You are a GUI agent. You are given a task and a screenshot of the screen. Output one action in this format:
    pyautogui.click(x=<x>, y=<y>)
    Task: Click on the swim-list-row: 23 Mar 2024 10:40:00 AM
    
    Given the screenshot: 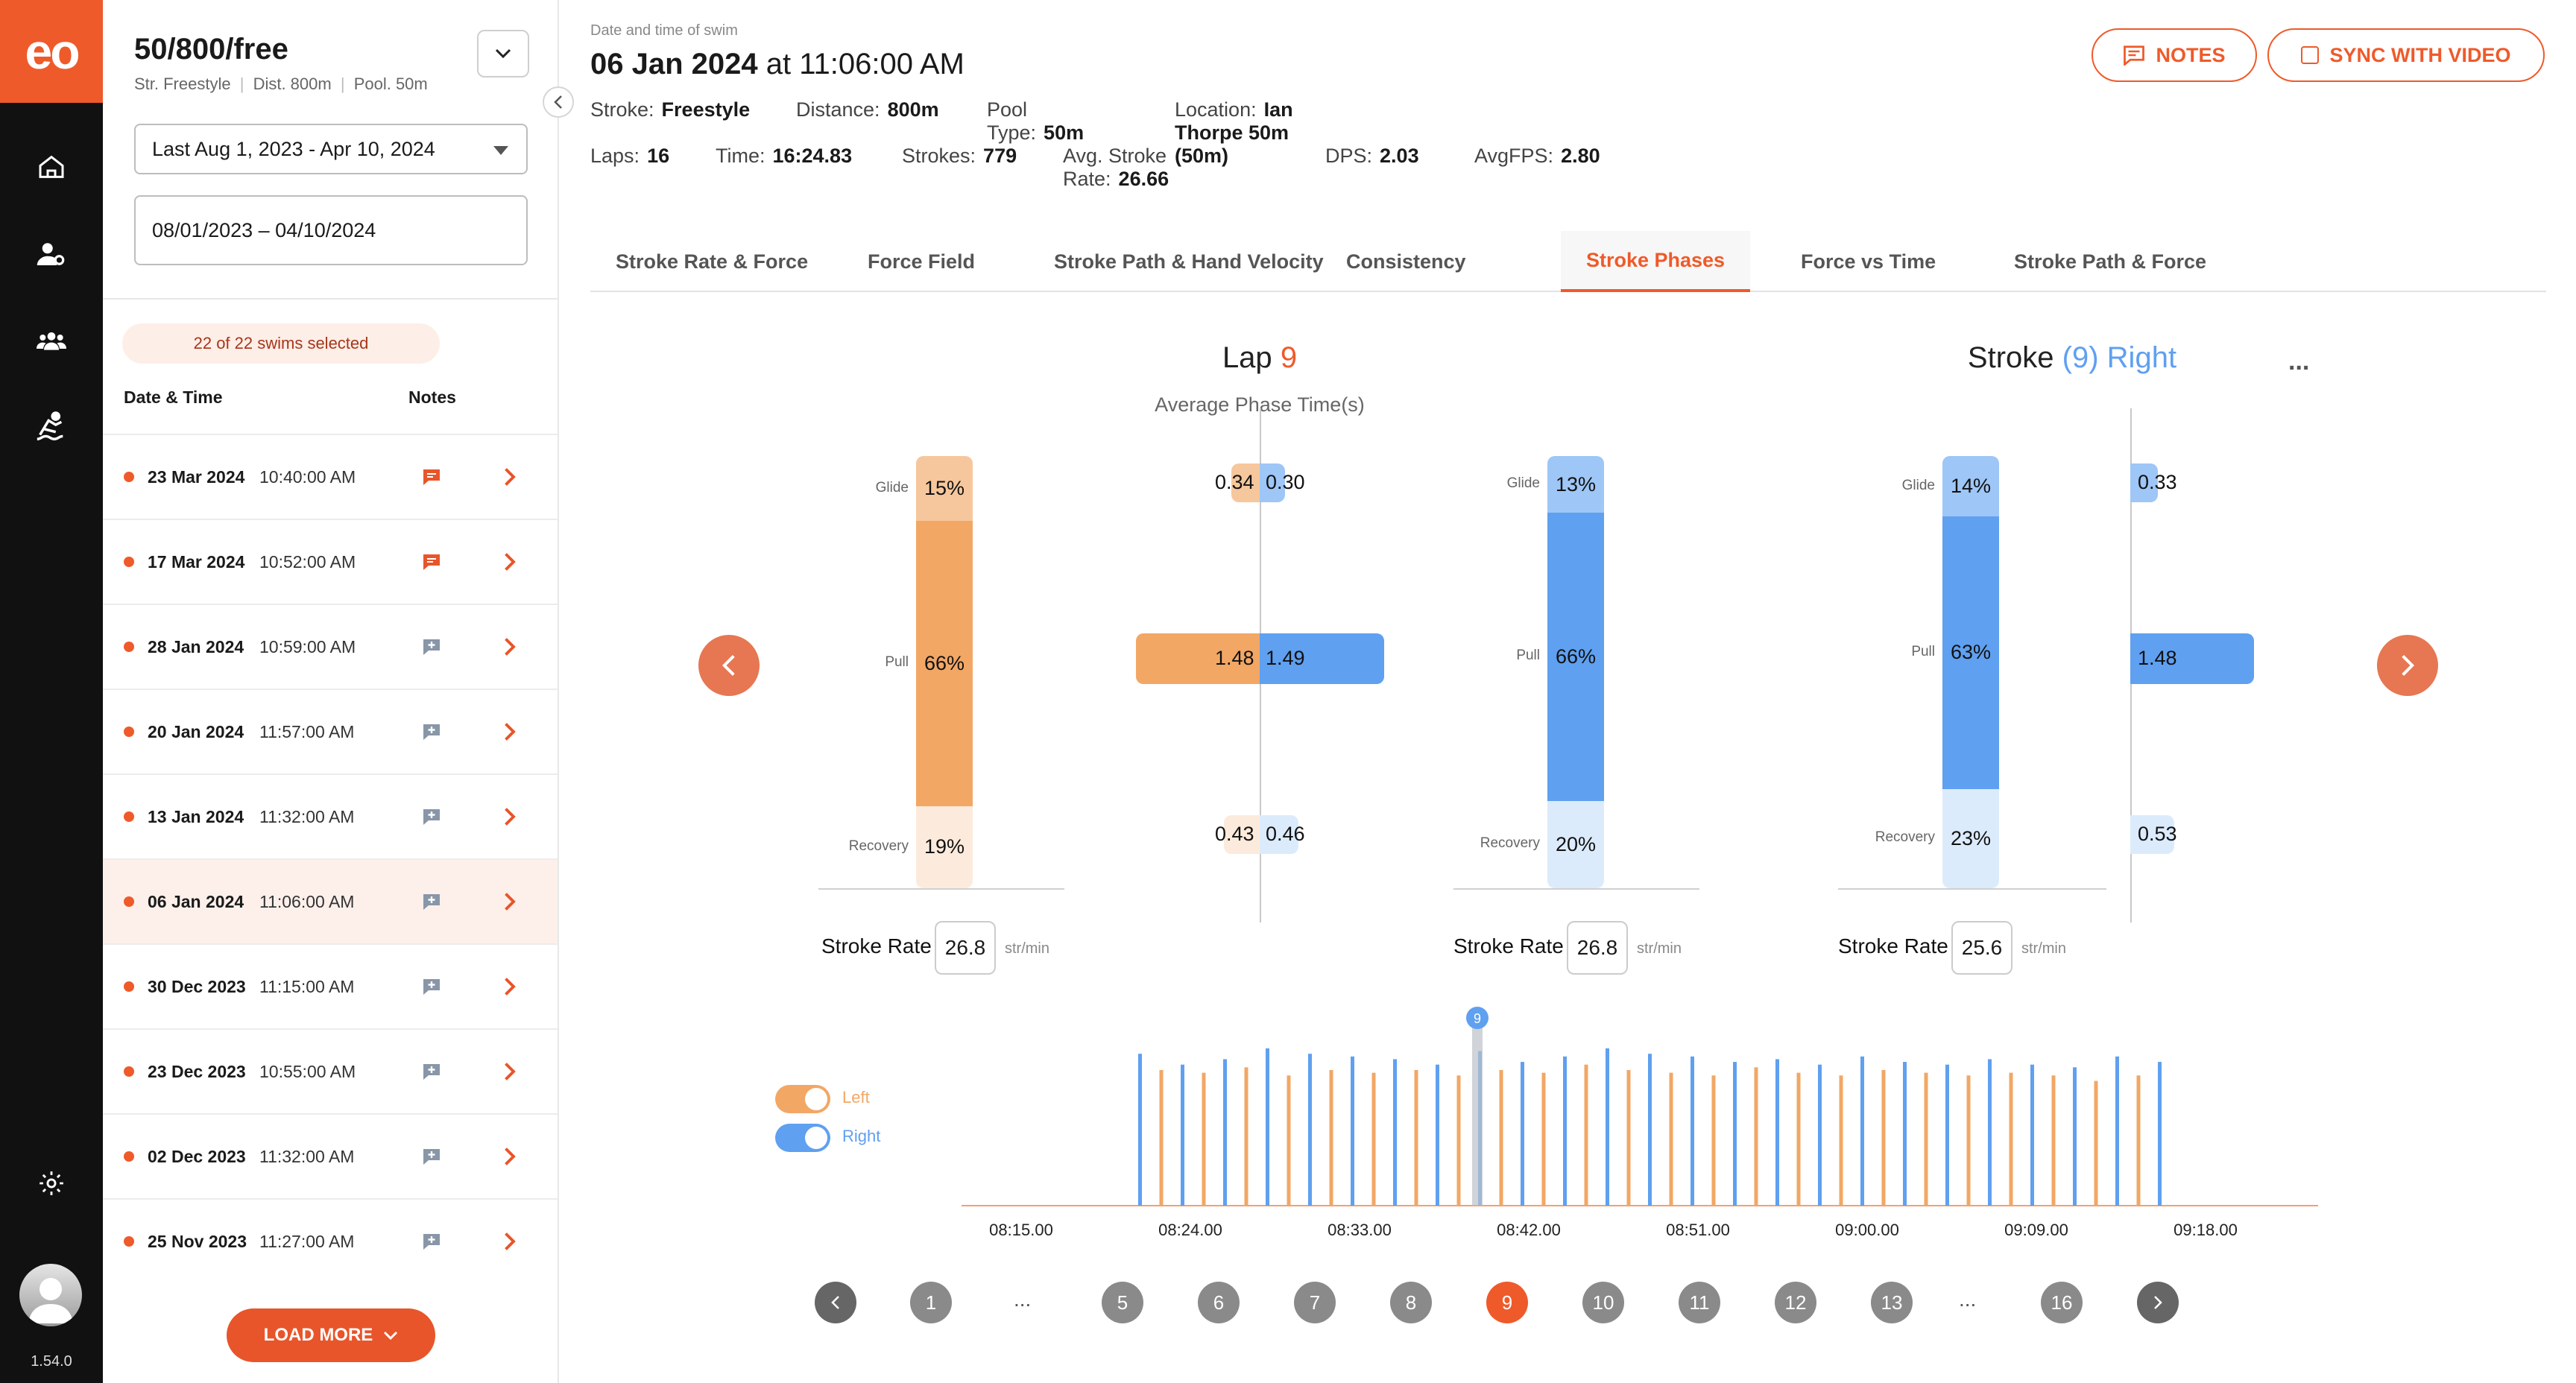 What is the action you would take?
    pyautogui.click(x=330, y=476)
    